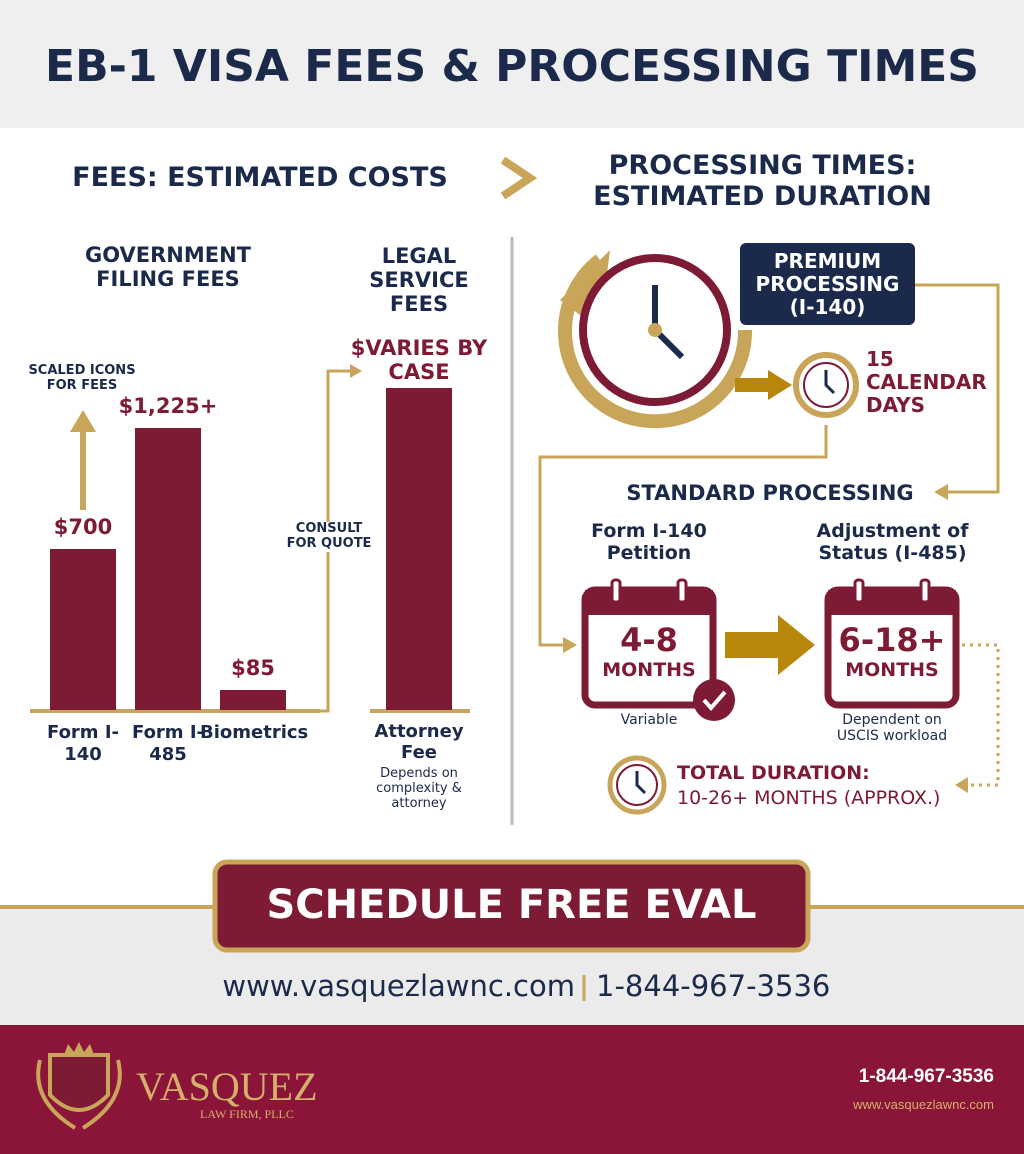 This screenshot has width=1024, height=1154. I want to click on category-label: Form I-485, so click(168, 743).